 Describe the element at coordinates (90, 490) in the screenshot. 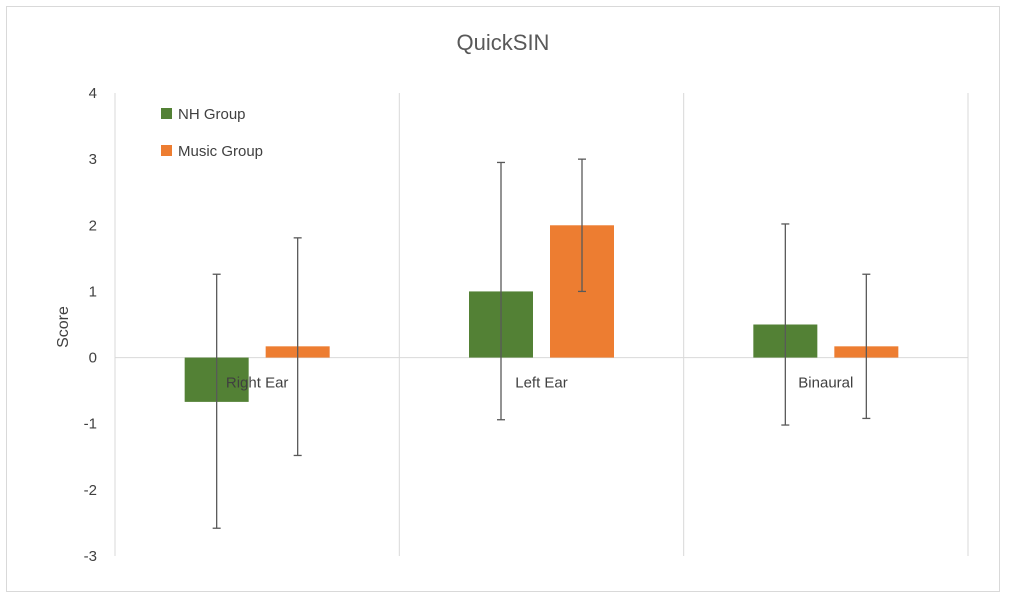

I see `y-tick-label: -2` at that location.